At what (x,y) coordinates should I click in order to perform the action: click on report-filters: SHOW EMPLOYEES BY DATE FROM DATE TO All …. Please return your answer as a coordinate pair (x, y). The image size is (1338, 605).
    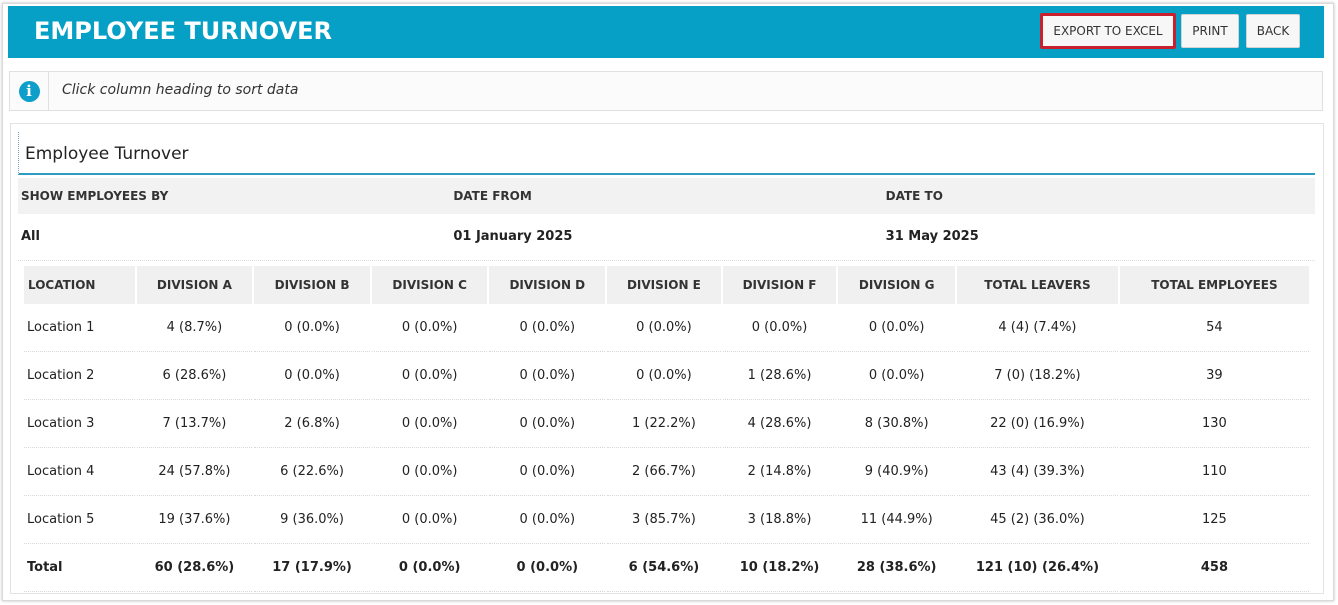
    Looking at the image, I should click on (666, 219).